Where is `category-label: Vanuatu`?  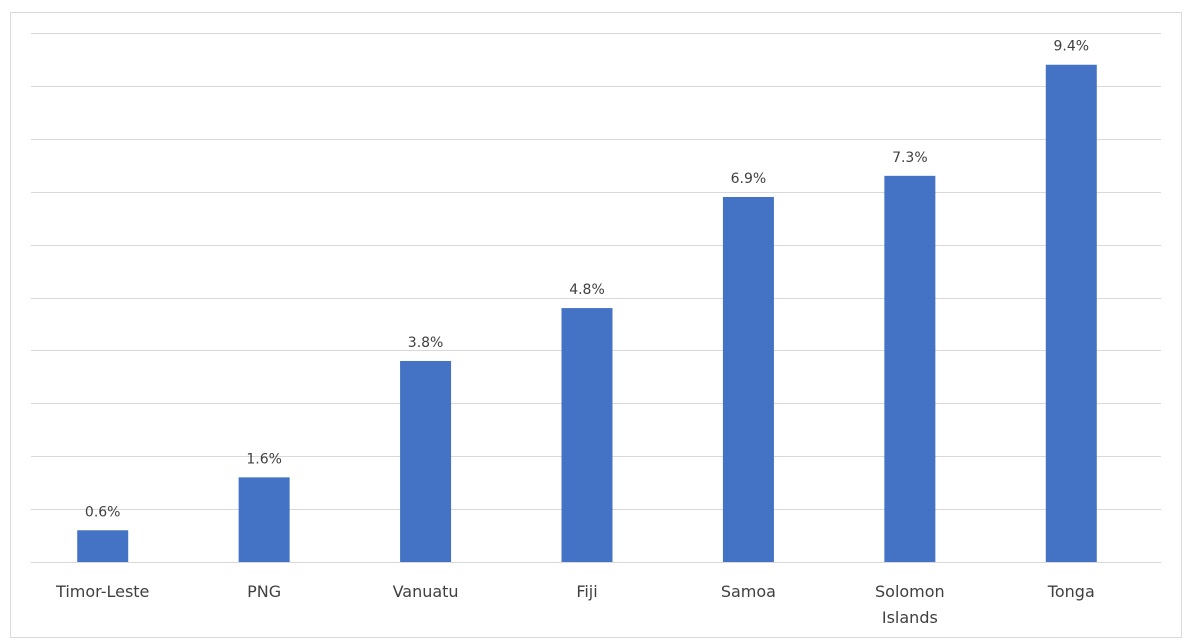
category-label: Vanuatu is located at coordinates (426, 591).